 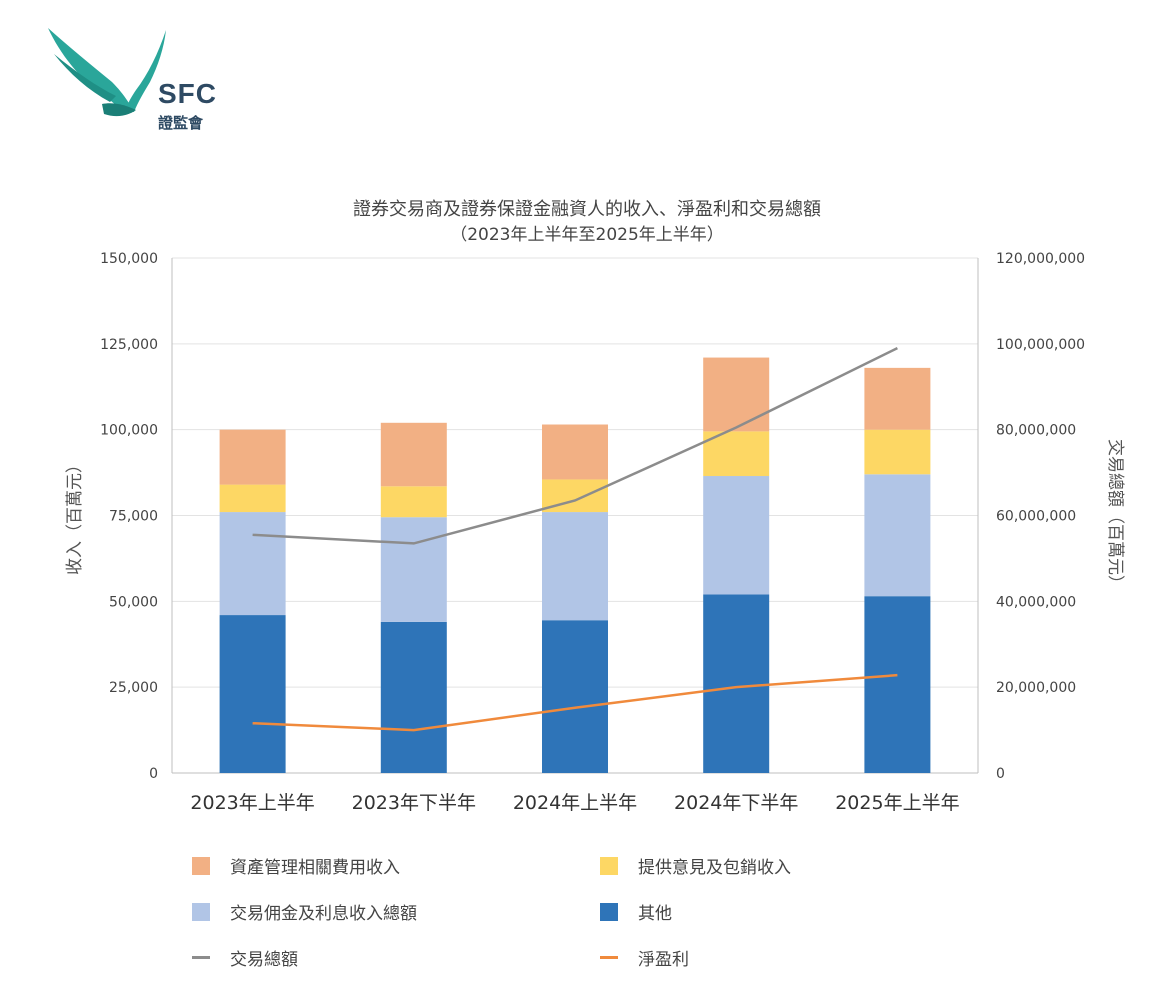 I want to click on y2-tick-label: 0, so click(x=1000, y=774).